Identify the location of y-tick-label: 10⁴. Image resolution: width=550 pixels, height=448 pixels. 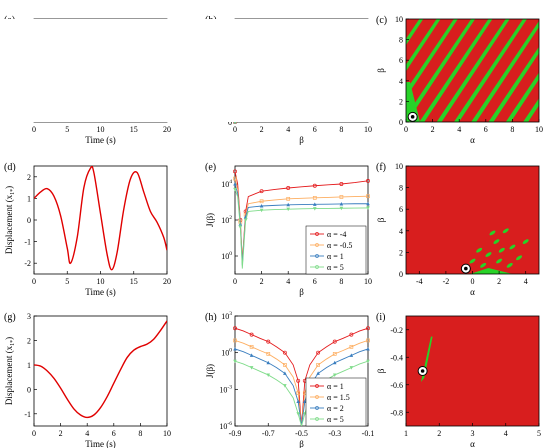
(226, 184).